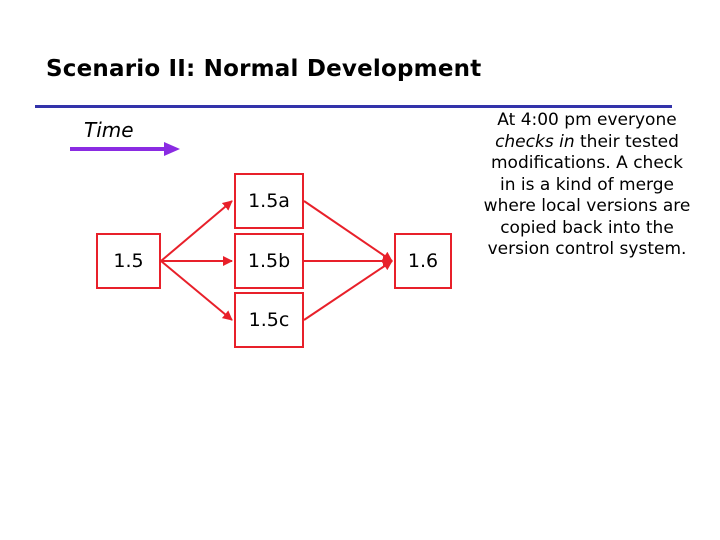 Image resolution: width=720 pixels, height=540 pixels. What do you see at coordinates (535, 141) in the screenshot?
I see `explanation-emphasis: checks in` at bounding box center [535, 141].